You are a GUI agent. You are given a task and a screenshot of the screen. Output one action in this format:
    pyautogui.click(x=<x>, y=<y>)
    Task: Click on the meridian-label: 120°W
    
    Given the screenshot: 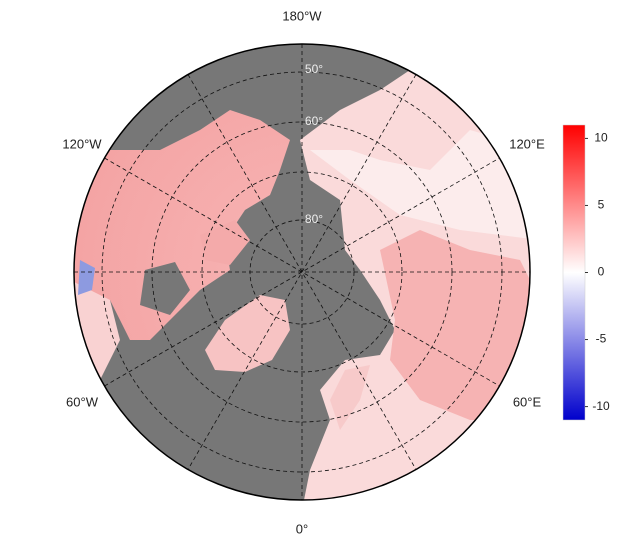 What is the action you would take?
    pyautogui.click(x=82, y=143)
    